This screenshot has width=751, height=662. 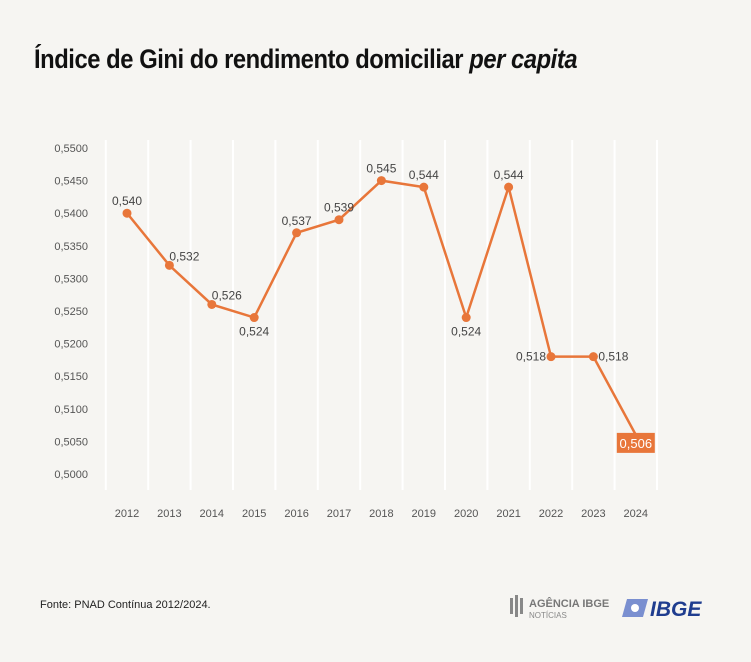 What do you see at coordinates (71, 410) in the screenshot?
I see `y-tick-label: 0,5100` at bounding box center [71, 410].